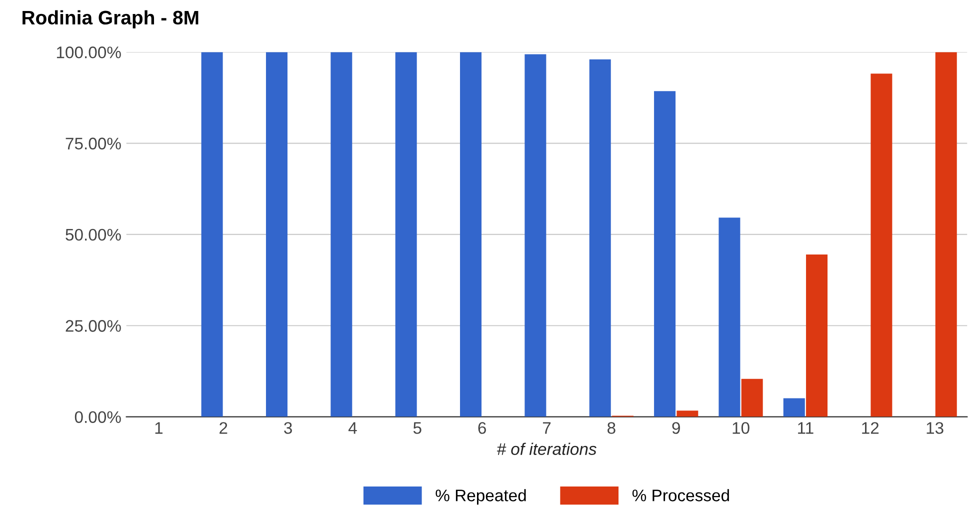 Image resolution: width=972 pixels, height=521 pixels. Describe the element at coordinates (935, 428) in the screenshot. I see `x-tick-label: 13` at that location.